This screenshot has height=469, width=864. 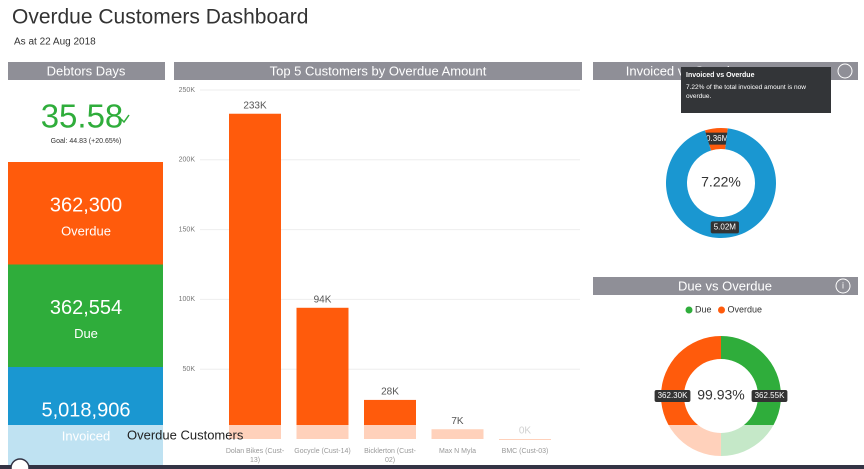 I want to click on legend-label: Due, so click(x=703, y=309).